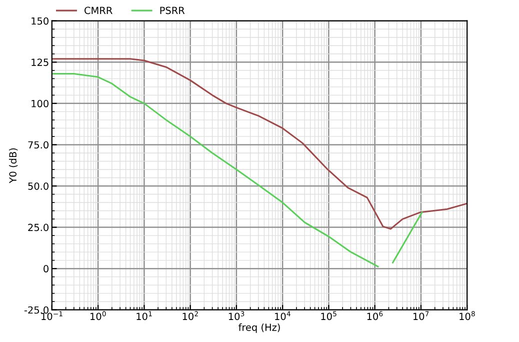 This screenshot has width=519, height=342. What do you see at coordinates (13, 166) in the screenshot?
I see `y-axis-title: Y0 (dB)` at bounding box center [13, 166].